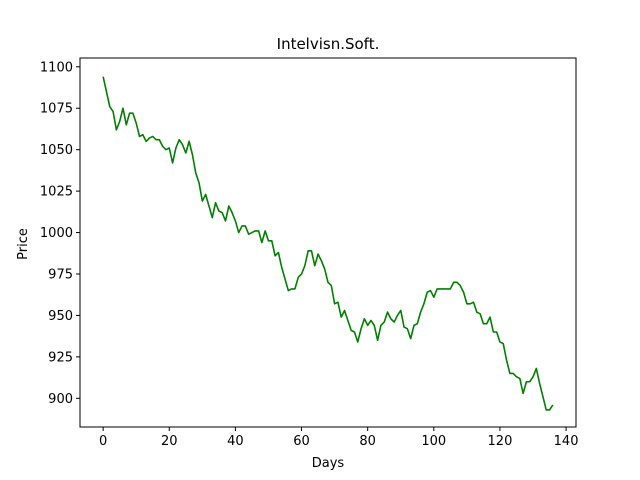  What do you see at coordinates (60, 399) in the screenshot?
I see `y-tick-label: 900` at bounding box center [60, 399].